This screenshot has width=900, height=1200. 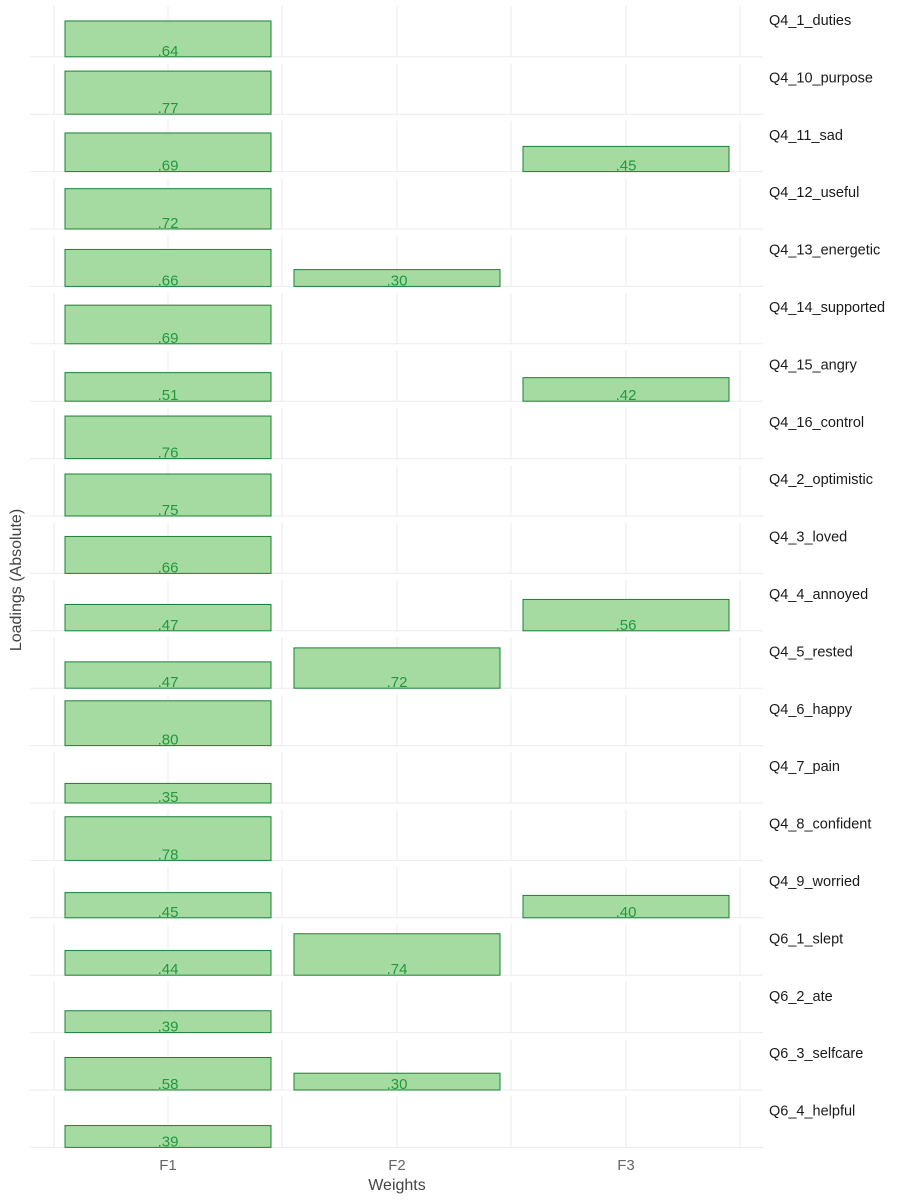 I want to click on value-label: .51, so click(x=168, y=395).